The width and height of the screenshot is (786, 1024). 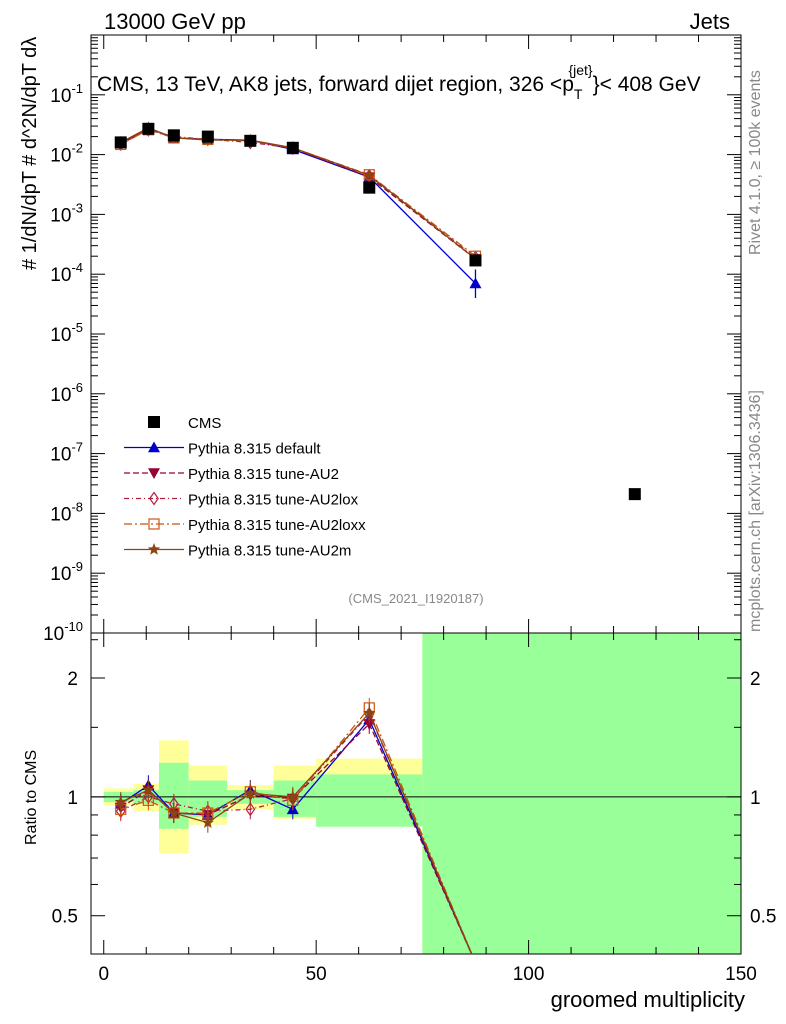 I want to click on rivet-label: Rivet 4.1.0, ≥ 100k events, so click(x=755, y=162).